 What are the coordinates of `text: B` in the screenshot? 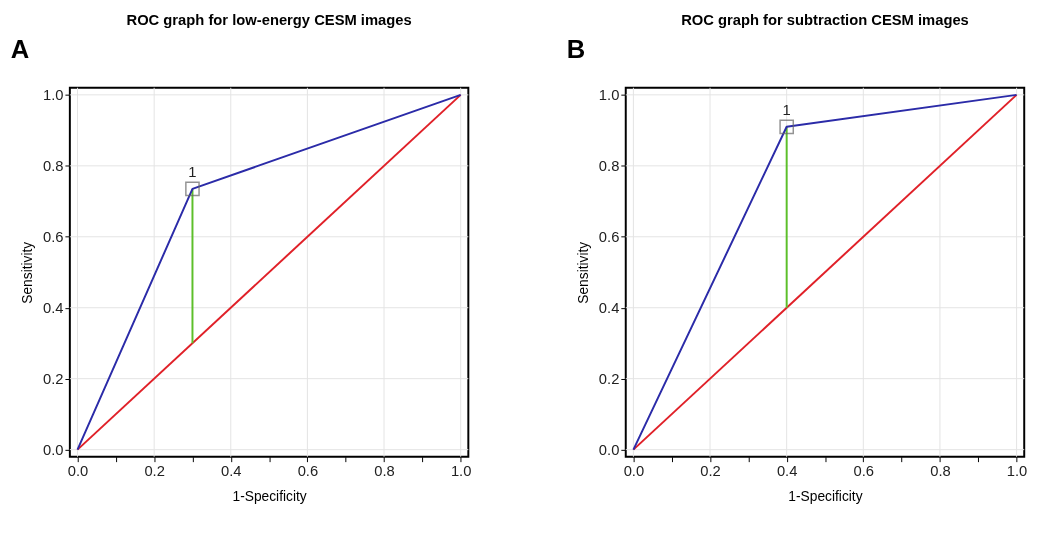 It's located at (576, 49).